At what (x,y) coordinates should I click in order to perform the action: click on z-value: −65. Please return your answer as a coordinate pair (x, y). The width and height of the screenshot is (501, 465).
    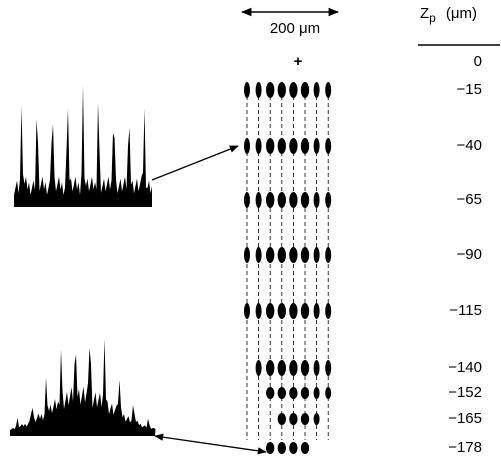
    Looking at the image, I should click on (469, 199).